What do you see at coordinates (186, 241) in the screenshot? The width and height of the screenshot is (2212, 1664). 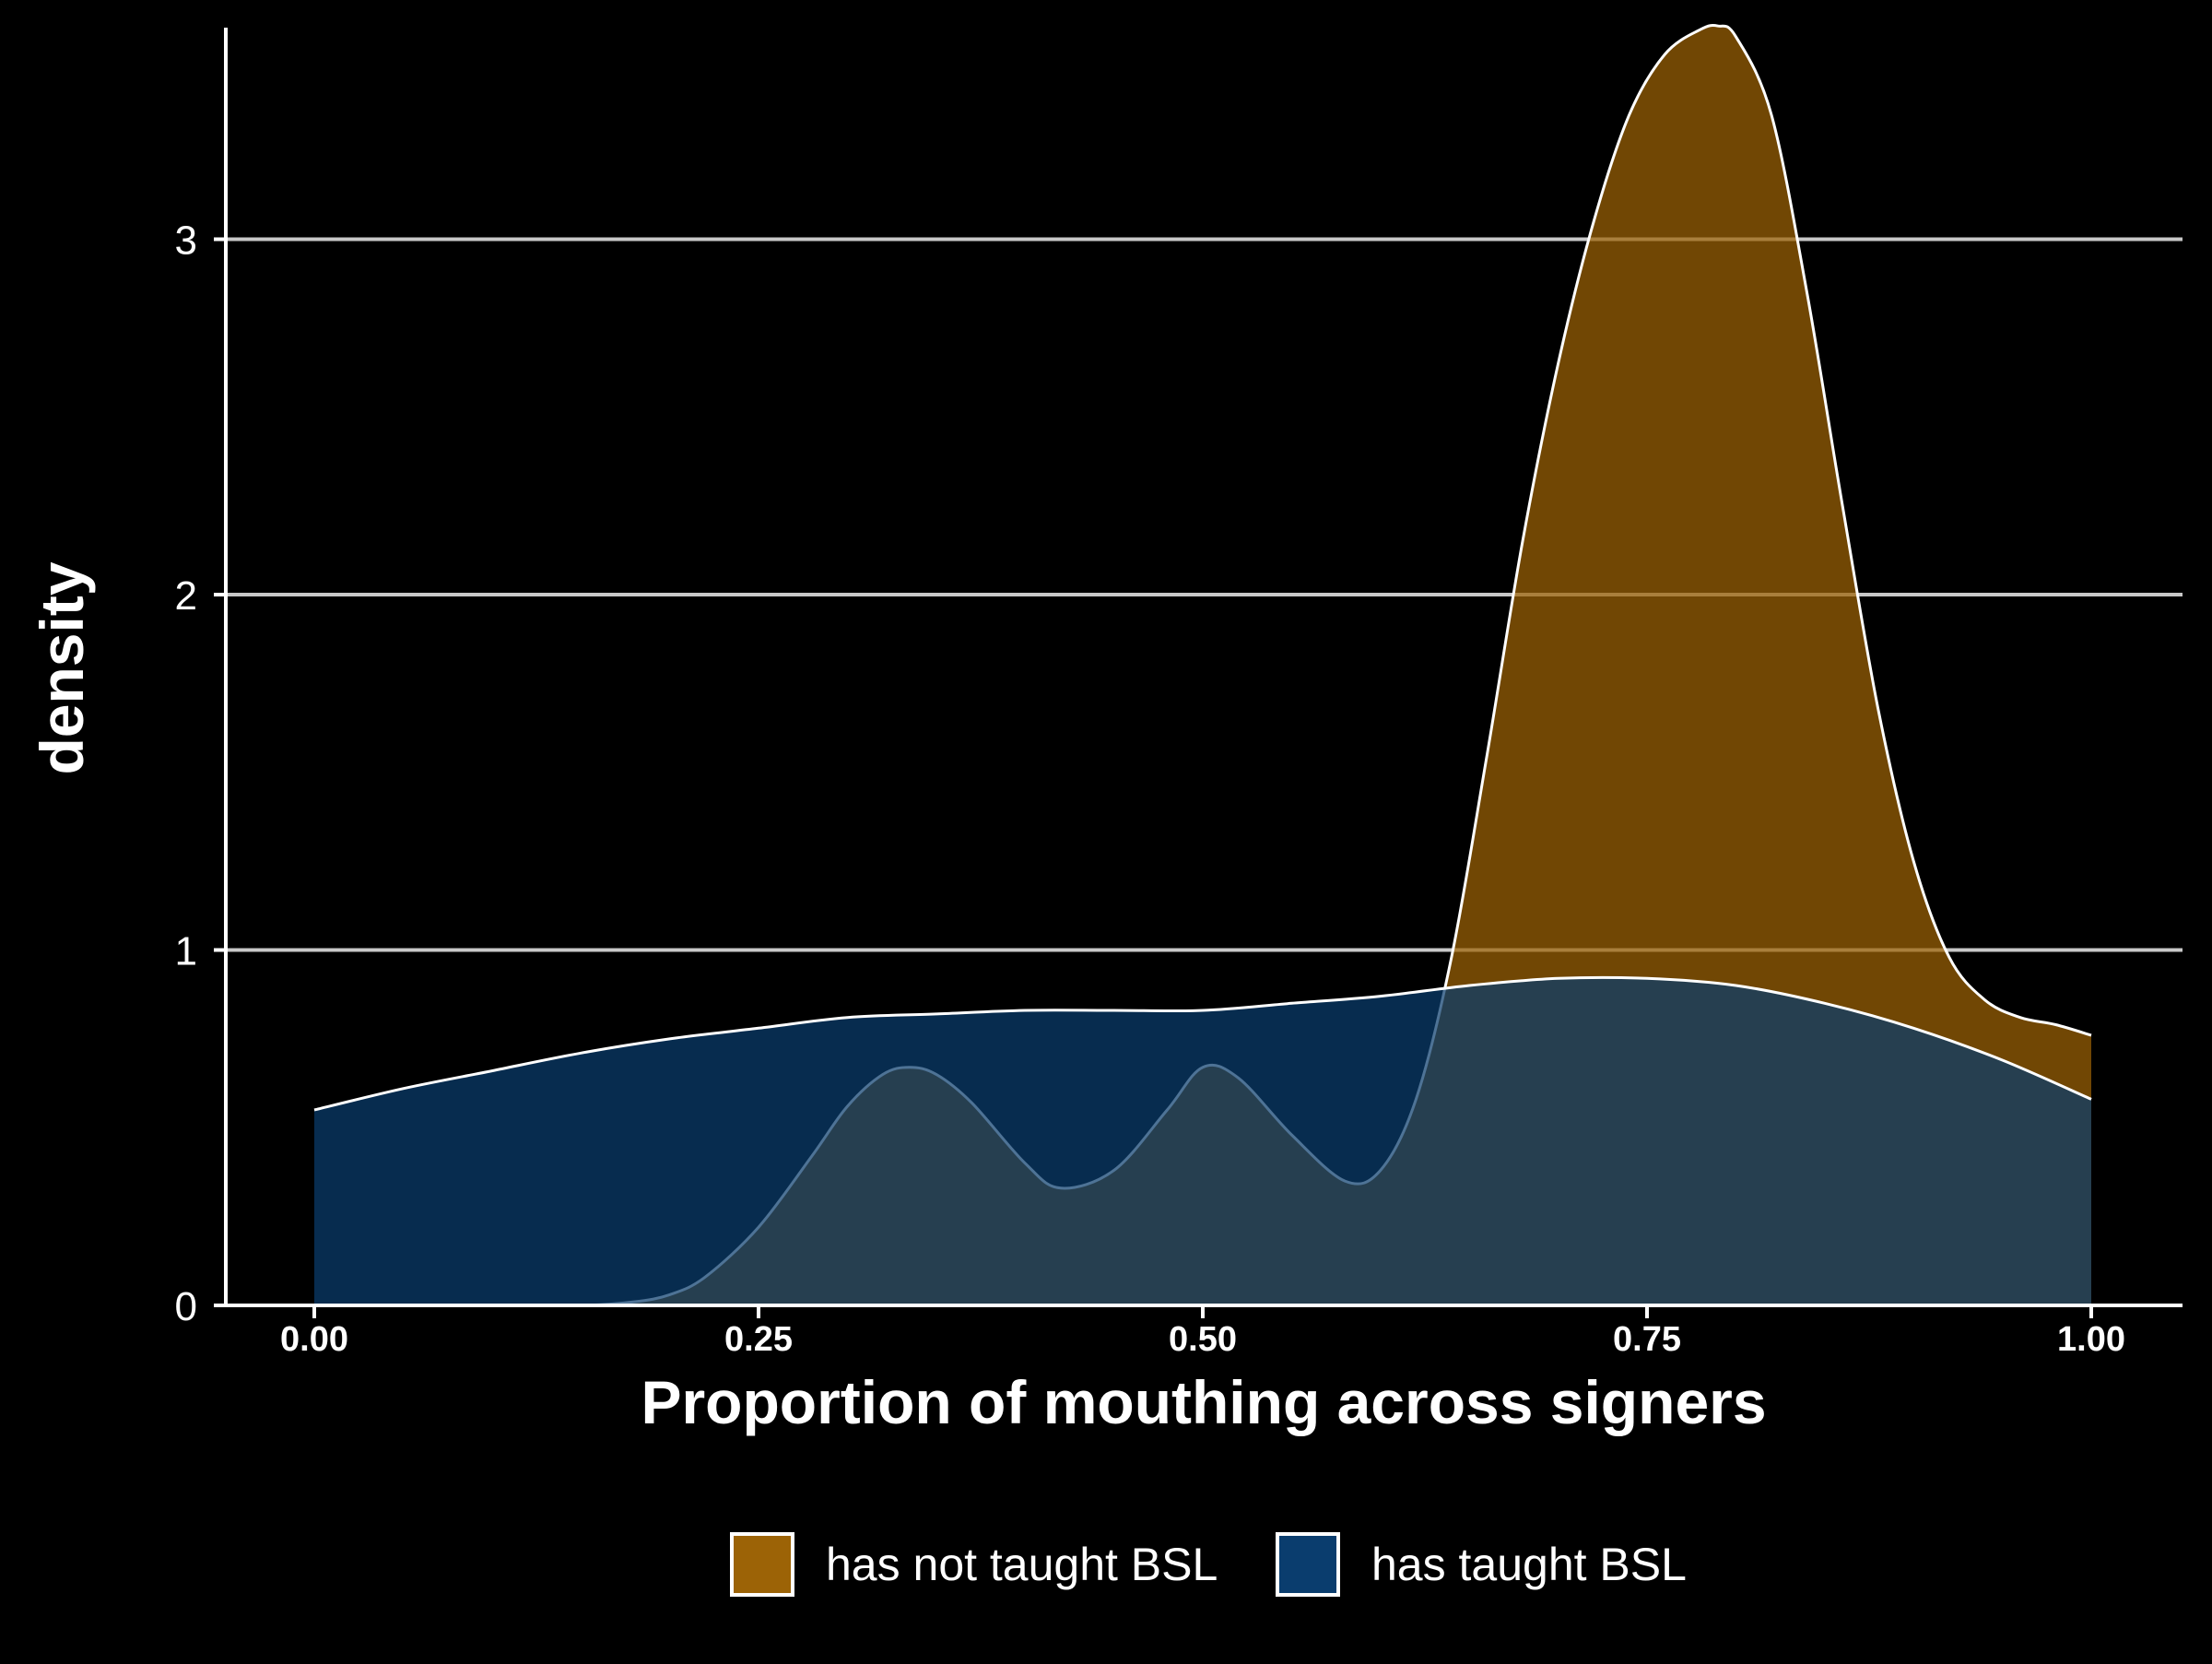 I see `y-tick-label-3: 3` at bounding box center [186, 241].